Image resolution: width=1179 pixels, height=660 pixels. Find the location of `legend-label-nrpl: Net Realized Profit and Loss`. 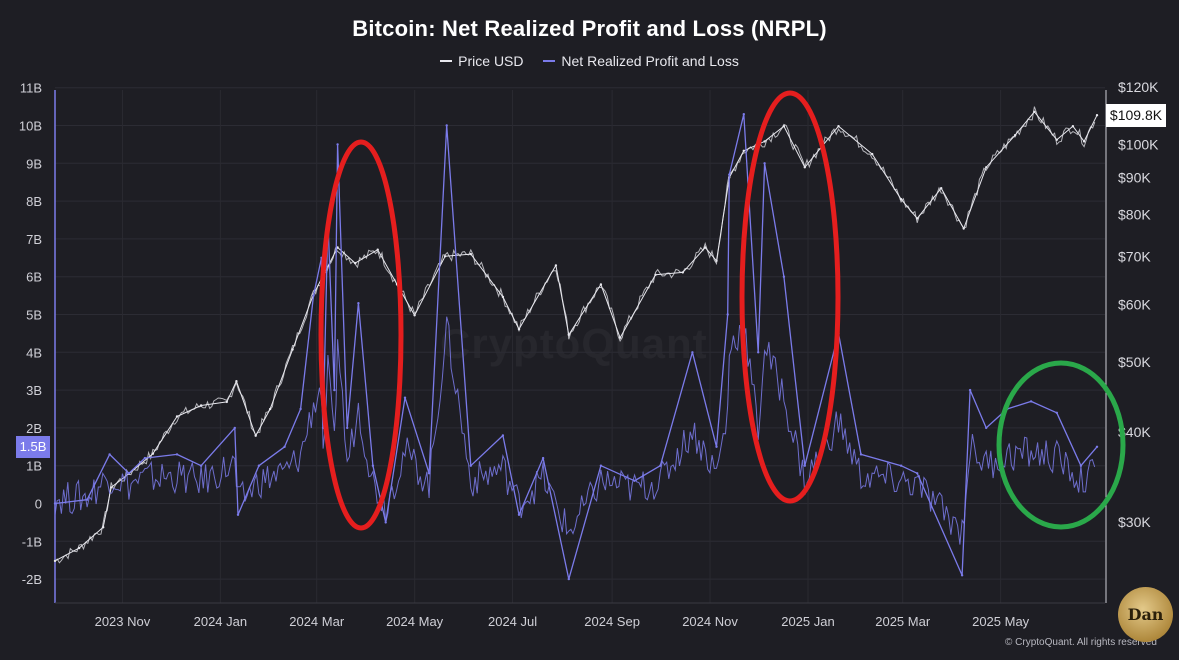

legend-label-nrpl: Net Realized Profit and Loss is located at coordinates (650, 61).